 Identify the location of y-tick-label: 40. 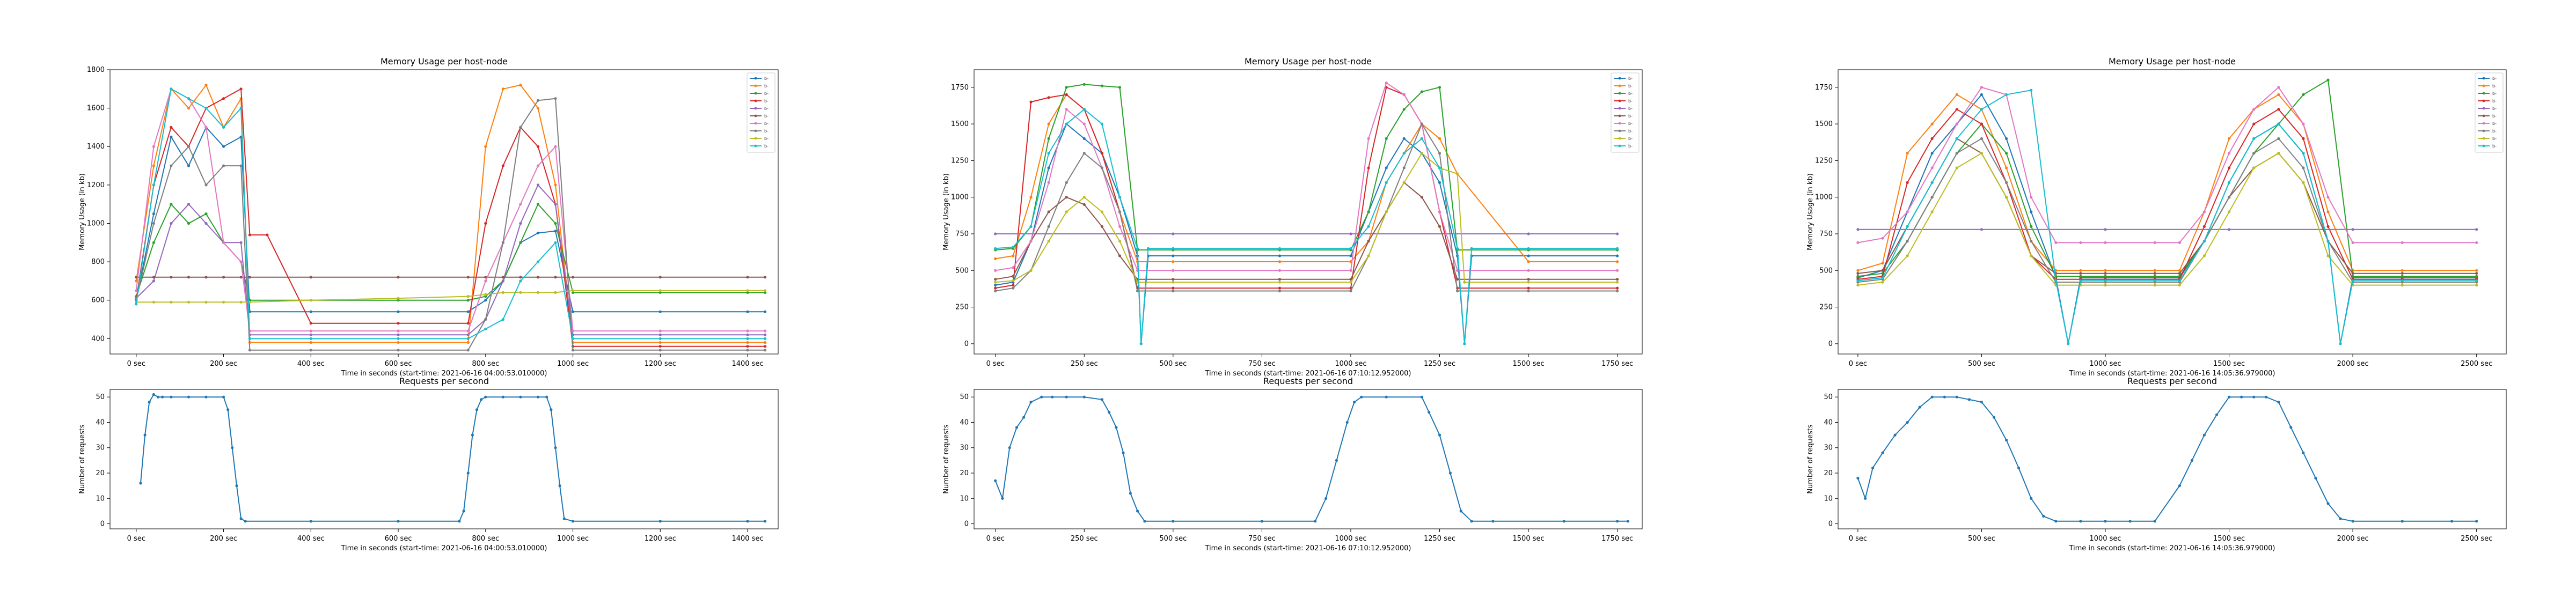
(100, 422).